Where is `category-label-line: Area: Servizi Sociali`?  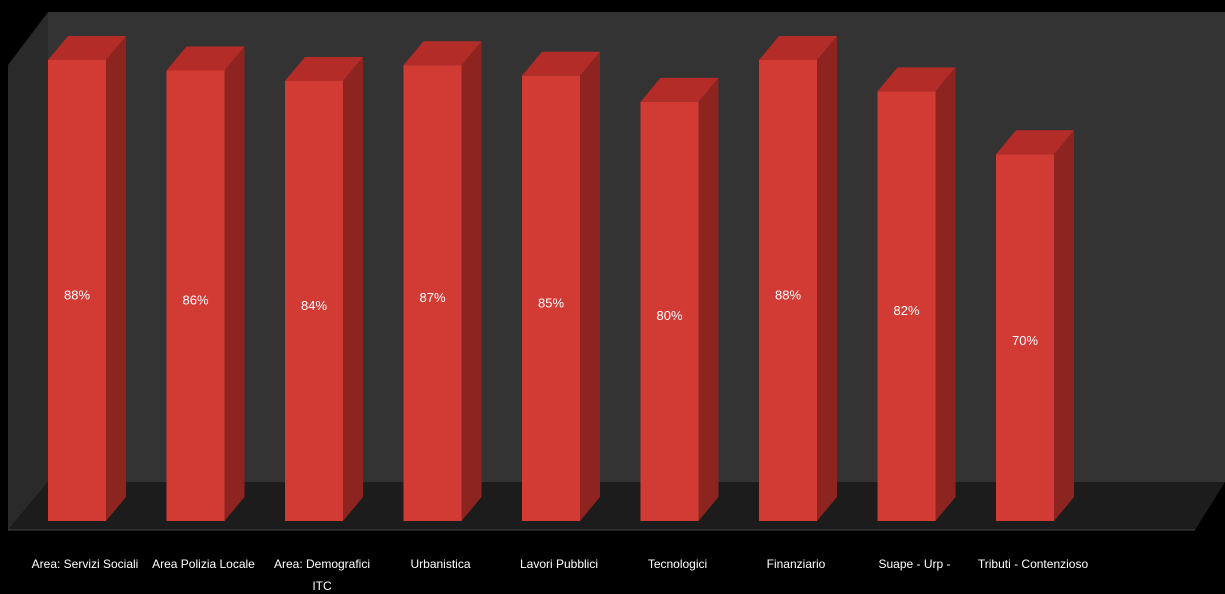
category-label-line: Area: Servizi Sociali is located at coordinates (85, 564).